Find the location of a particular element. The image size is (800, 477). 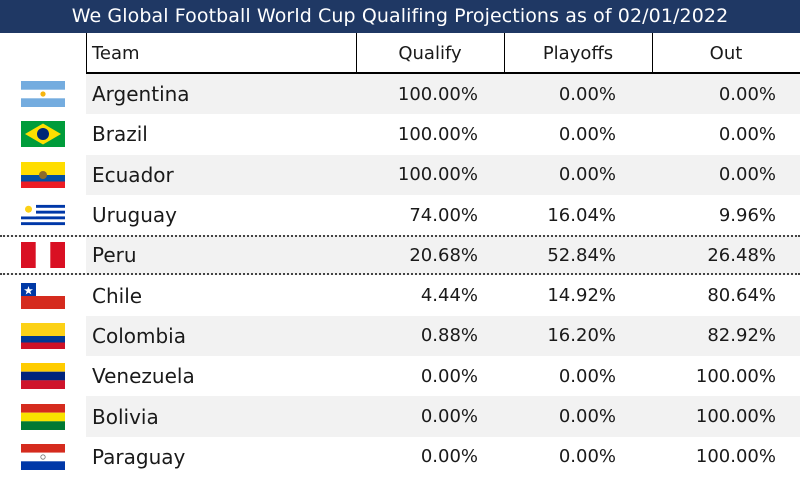

playoffs-cell: 16.04% is located at coordinates (581, 215).